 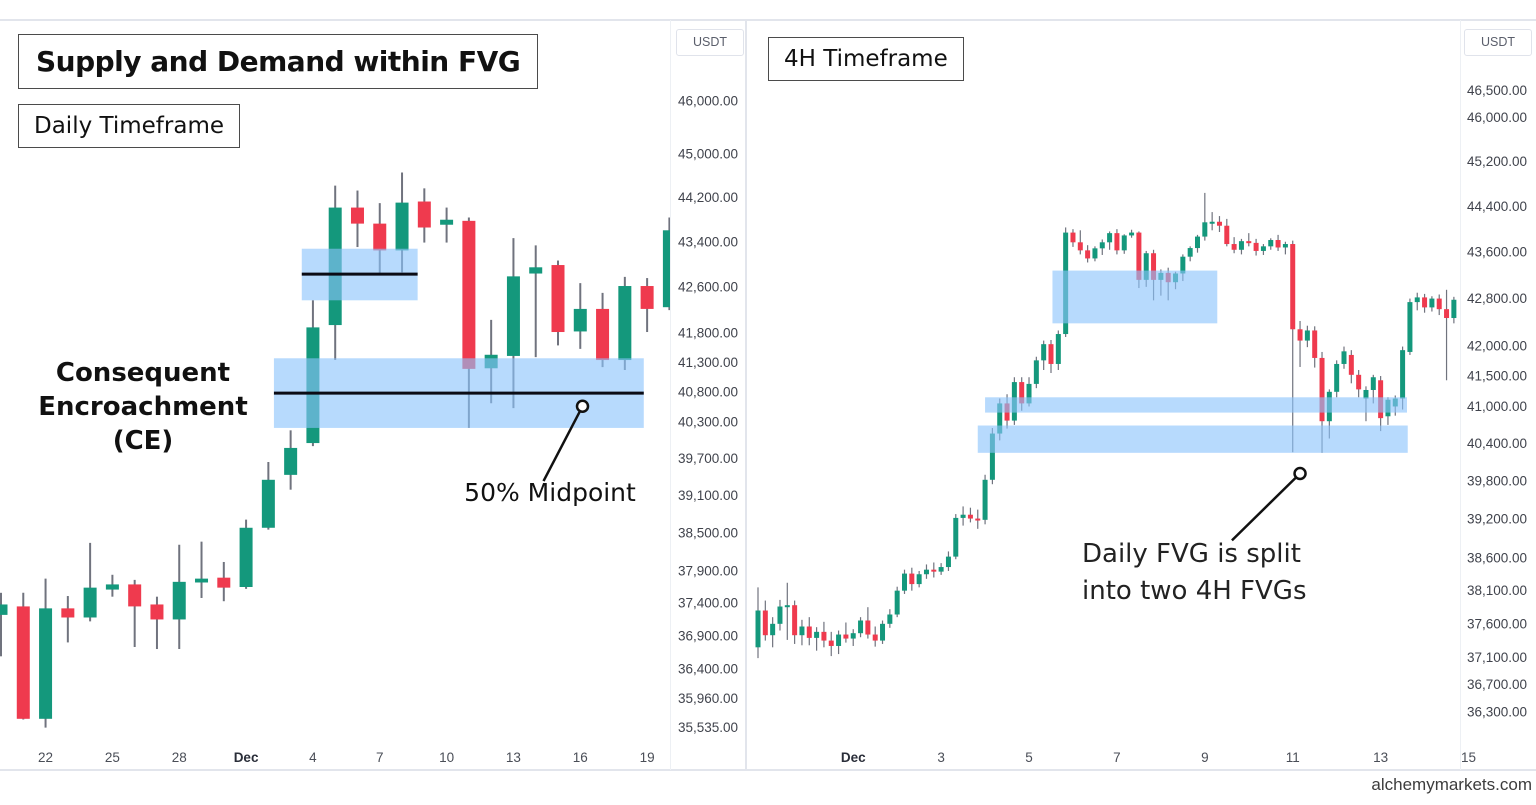 I want to click on y-tick-label: 35,960.00, so click(x=708, y=698).